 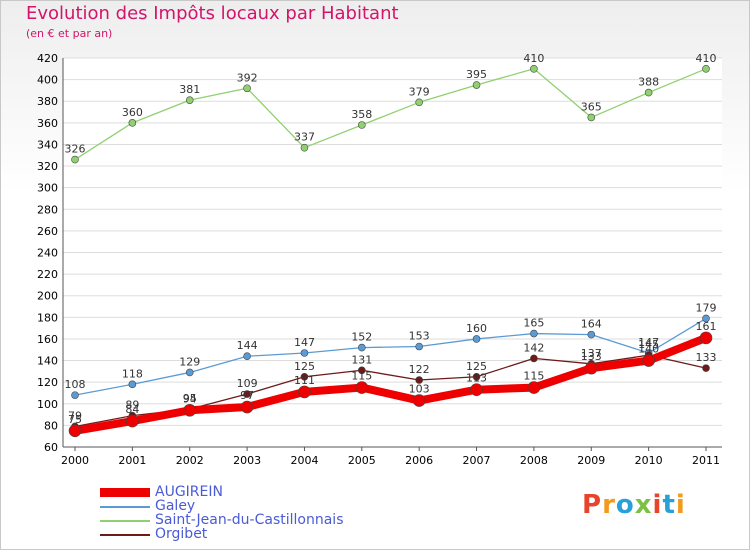 I want to click on x-tick-label: 2010, so click(x=649, y=460).